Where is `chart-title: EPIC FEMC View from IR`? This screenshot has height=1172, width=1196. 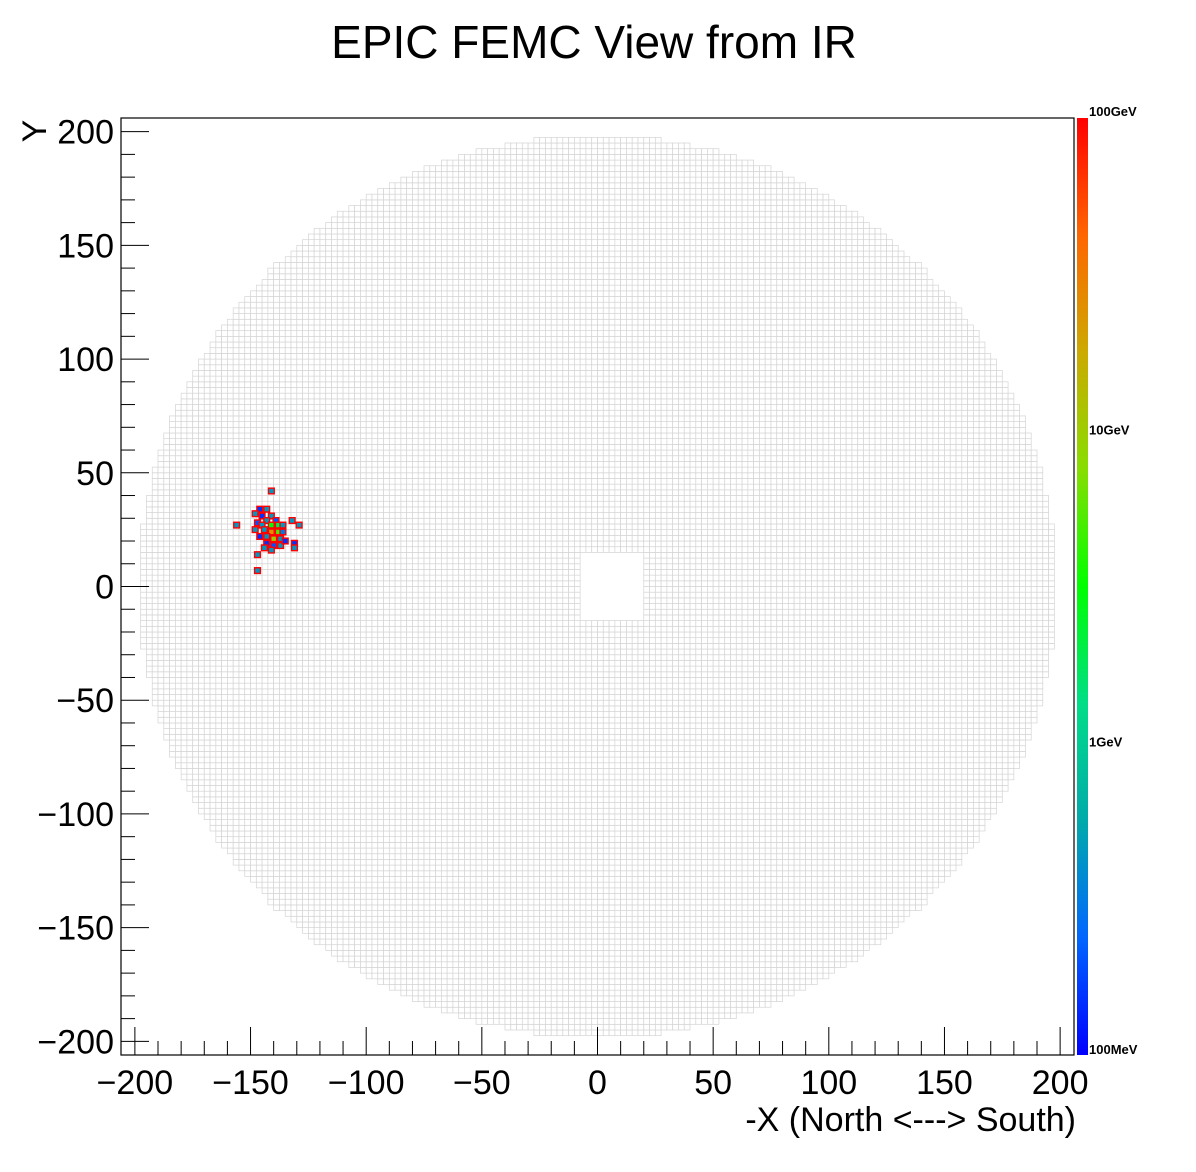
chart-title: EPIC FEMC View from IR is located at coordinates (594, 42).